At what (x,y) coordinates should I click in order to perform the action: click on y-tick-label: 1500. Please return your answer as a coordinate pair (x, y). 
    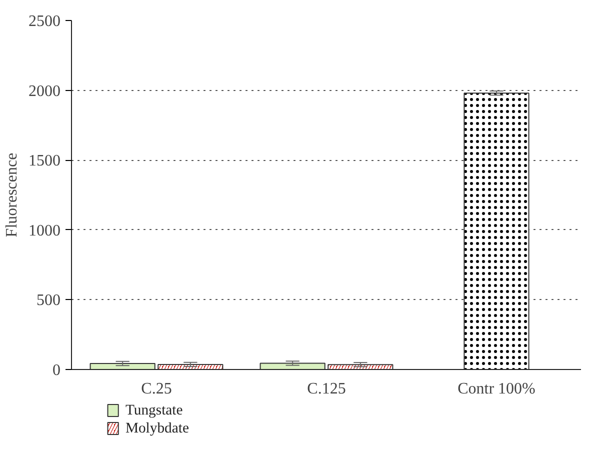
    Looking at the image, I should click on (44, 161).